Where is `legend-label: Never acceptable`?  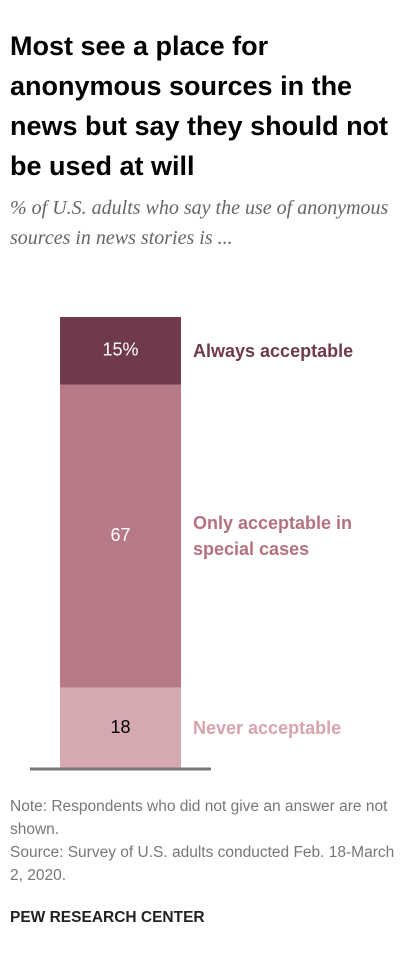 legend-label: Never acceptable is located at coordinates (267, 728).